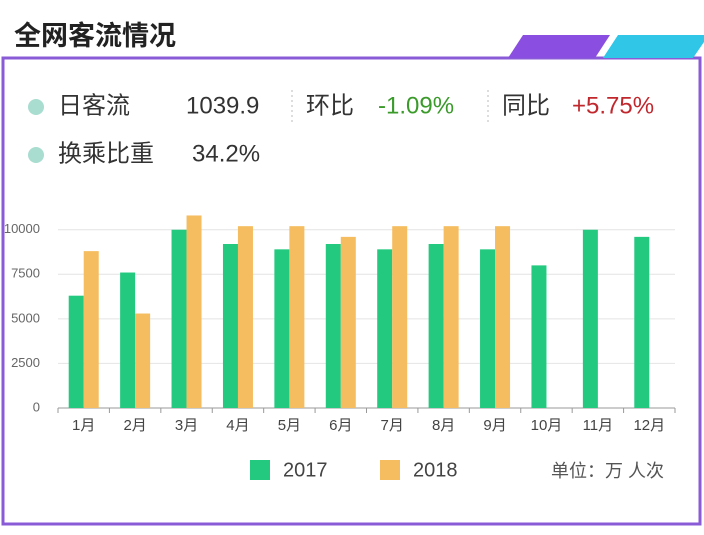 The image size is (704, 535). Describe the element at coordinates (222, 105) in the screenshot. I see `stat-value: 1039.9` at that location.